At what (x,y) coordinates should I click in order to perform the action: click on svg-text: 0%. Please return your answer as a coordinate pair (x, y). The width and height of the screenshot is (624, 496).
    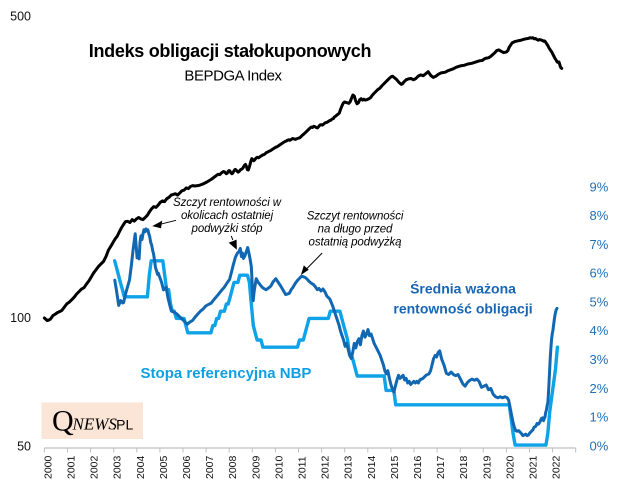
    Looking at the image, I should click on (599, 445).